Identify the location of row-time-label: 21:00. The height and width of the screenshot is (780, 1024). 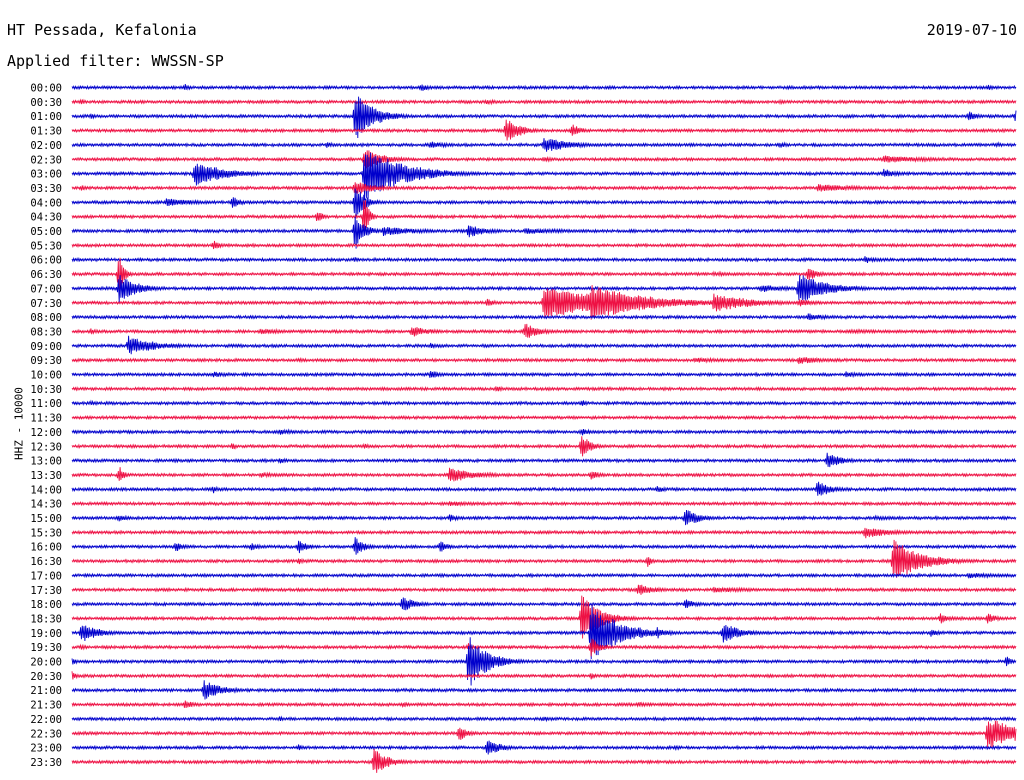
(46, 691).